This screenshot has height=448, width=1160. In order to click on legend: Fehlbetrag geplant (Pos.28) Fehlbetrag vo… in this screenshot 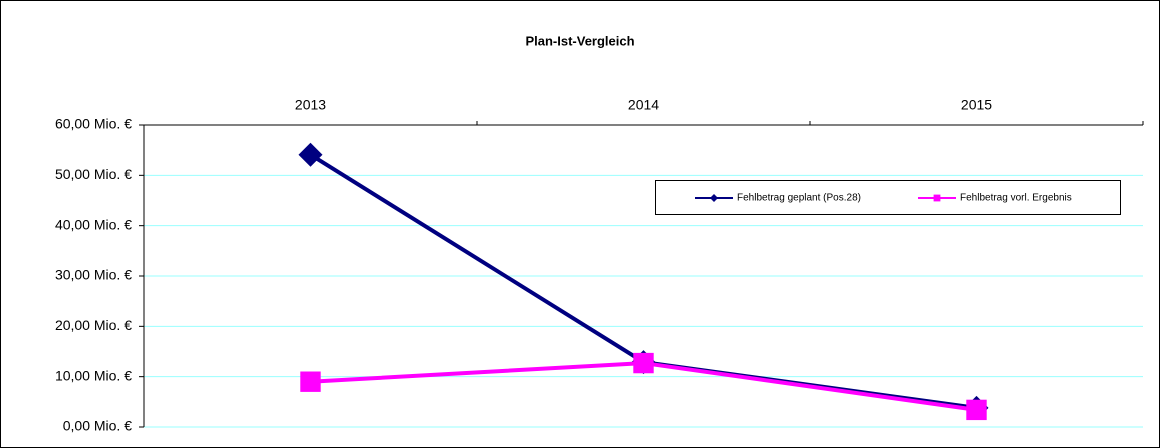, I will do `click(888, 197)`.